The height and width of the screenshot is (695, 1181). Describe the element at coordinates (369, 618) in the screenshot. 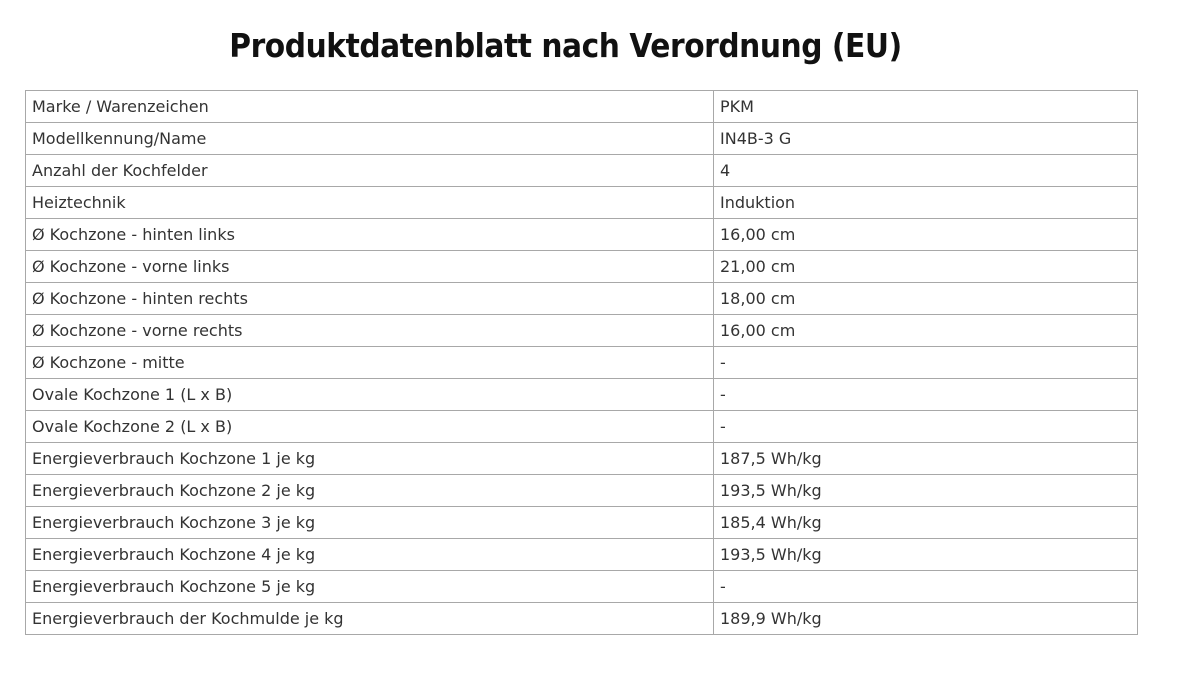

I see `row-label: Energieverbrauch der Kochmulde je kg` at that location.